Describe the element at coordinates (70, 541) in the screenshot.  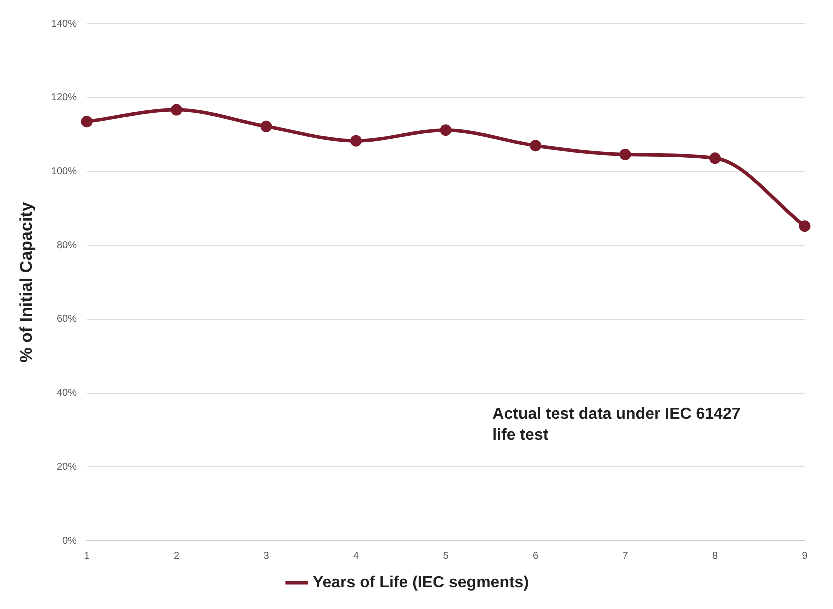
I see `y-tick-label: 0%` at that location.